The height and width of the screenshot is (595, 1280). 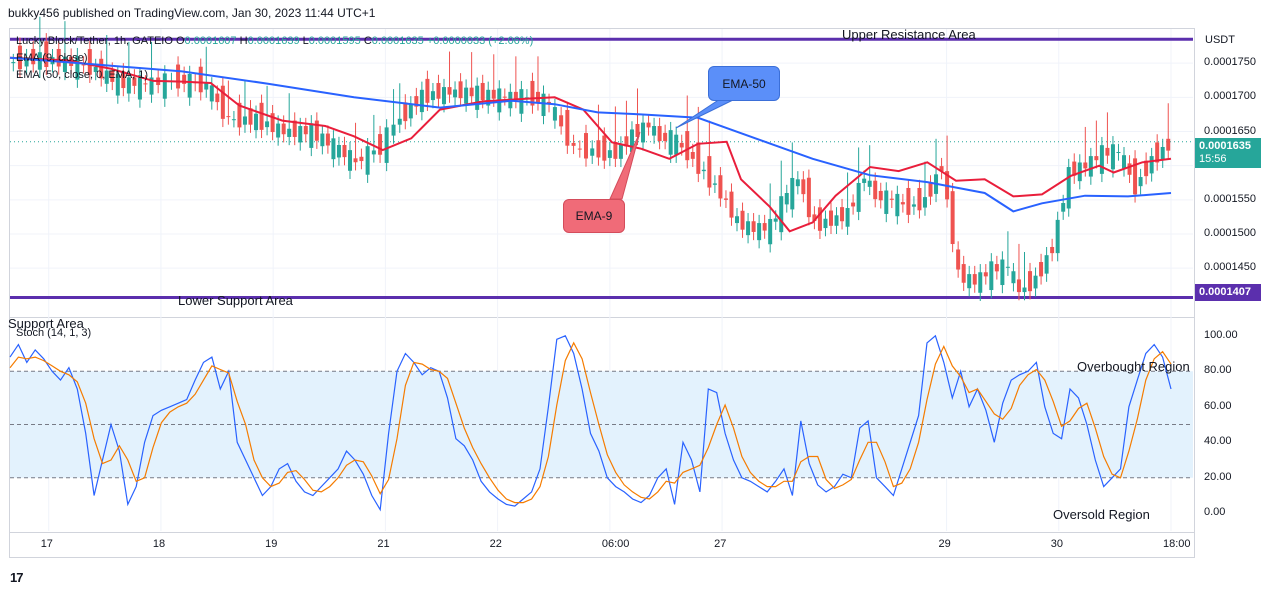 What do you see at coordinates (1220, 40) in the screenshot?
I see `currency-label: USDT` at bounding box center [1220, 40].